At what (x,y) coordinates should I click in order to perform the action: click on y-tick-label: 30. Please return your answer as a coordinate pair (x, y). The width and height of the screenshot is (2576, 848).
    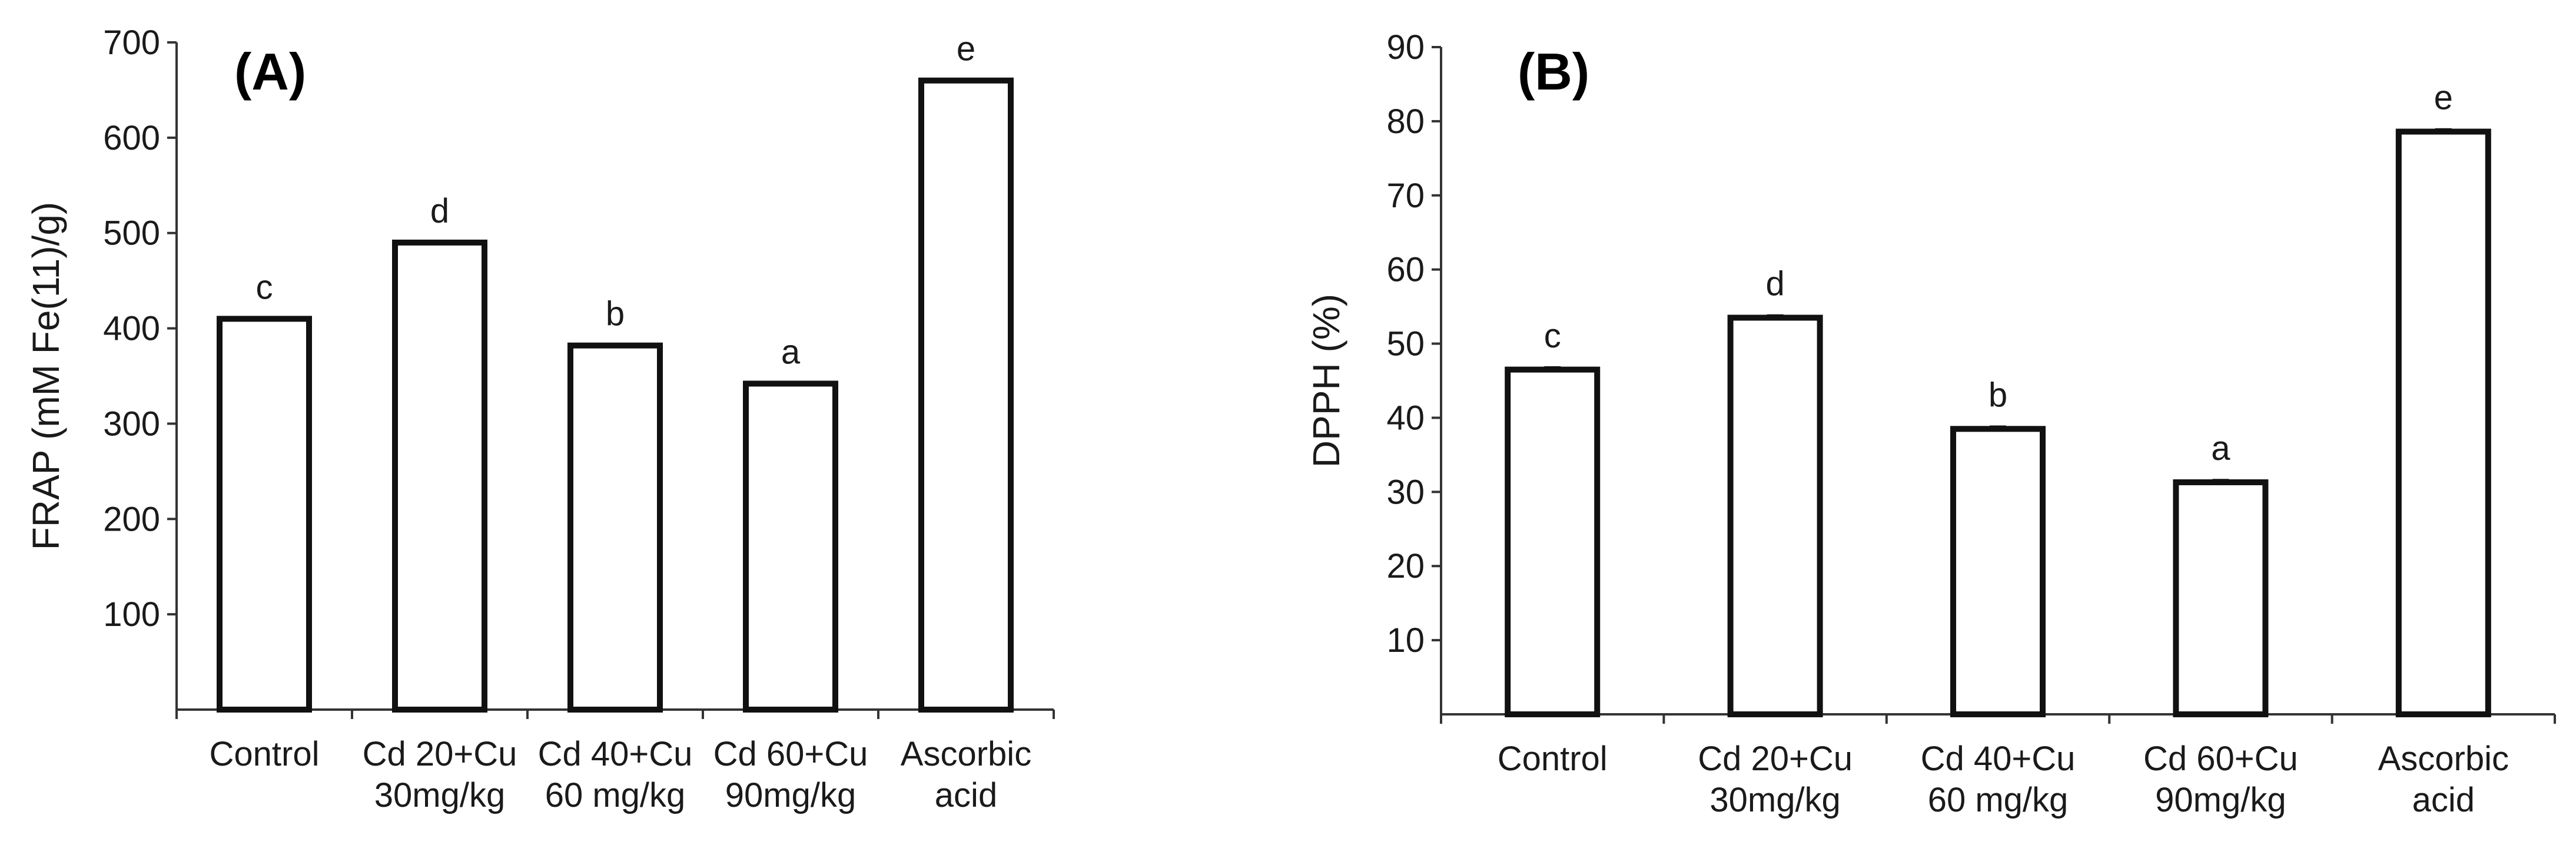
    Looking at the image, I should click on (1405, 492).